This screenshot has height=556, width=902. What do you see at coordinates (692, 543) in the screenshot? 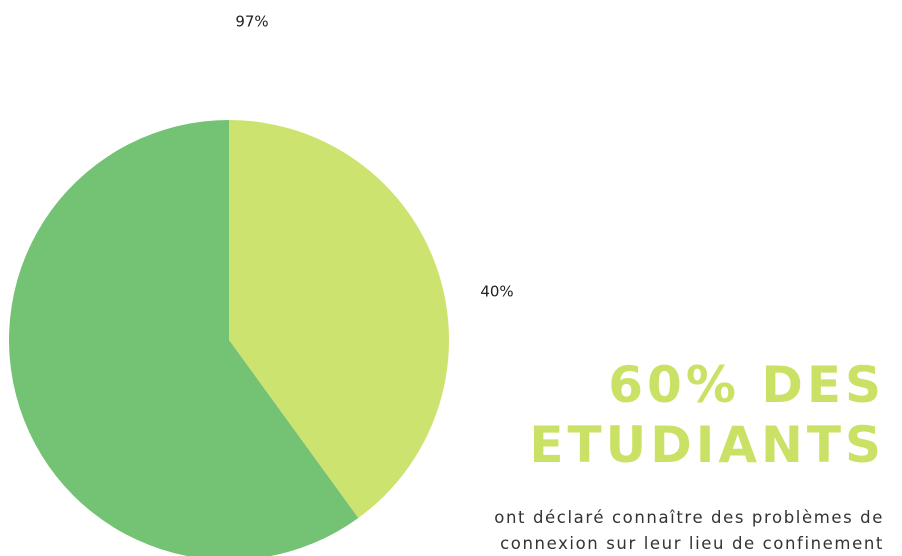
I see `caption: connexion sur leur lieu de confinement` at bounding box center [692, 543].